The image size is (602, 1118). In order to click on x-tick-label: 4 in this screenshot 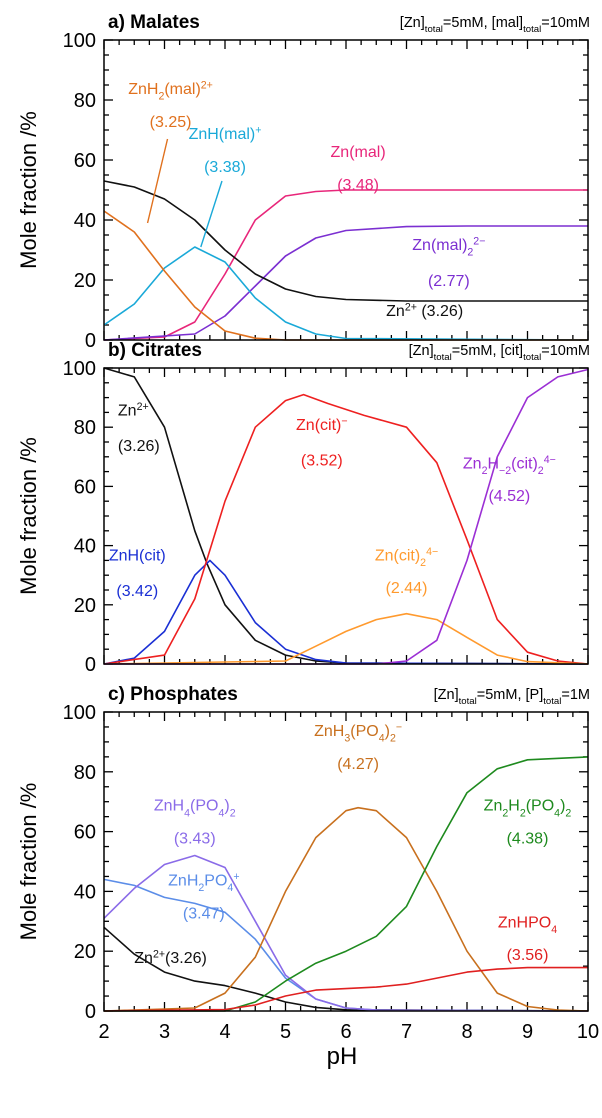, I will do `click(224, 1032)`.